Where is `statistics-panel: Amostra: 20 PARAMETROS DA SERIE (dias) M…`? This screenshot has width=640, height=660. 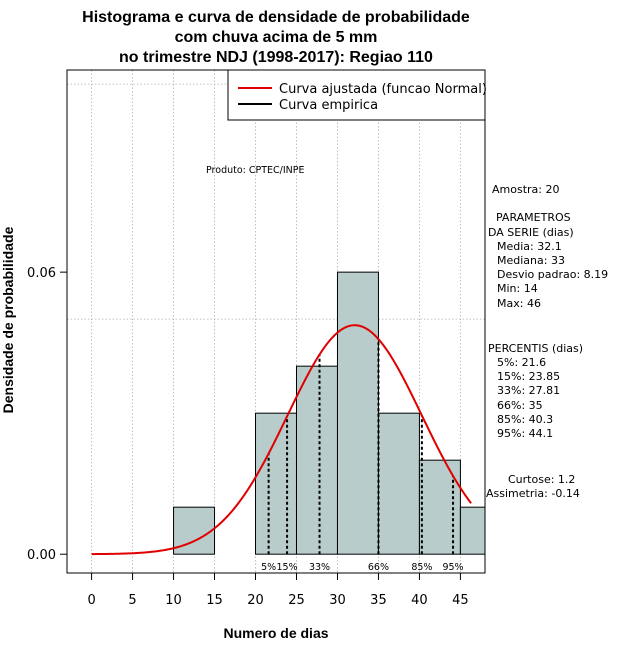
statistics-panel: Amostra: 20 PARAMETROS DA SERIE (dias) M… is located at coordinates (547, 341).